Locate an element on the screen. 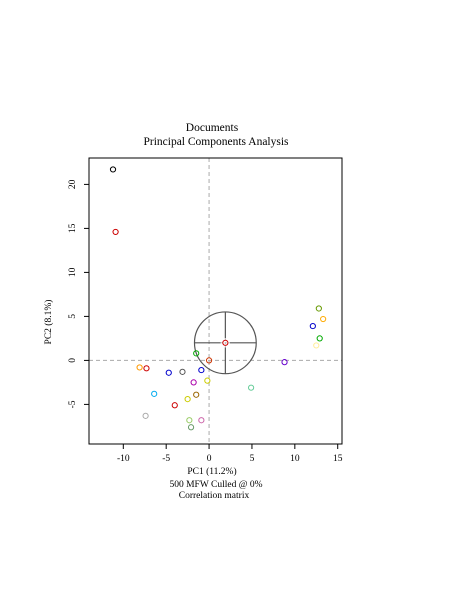 The height and width of the screenshot is (613, 474). x-axis: -10 -5 0 5 10 15 is located at coordinates (230, 454).